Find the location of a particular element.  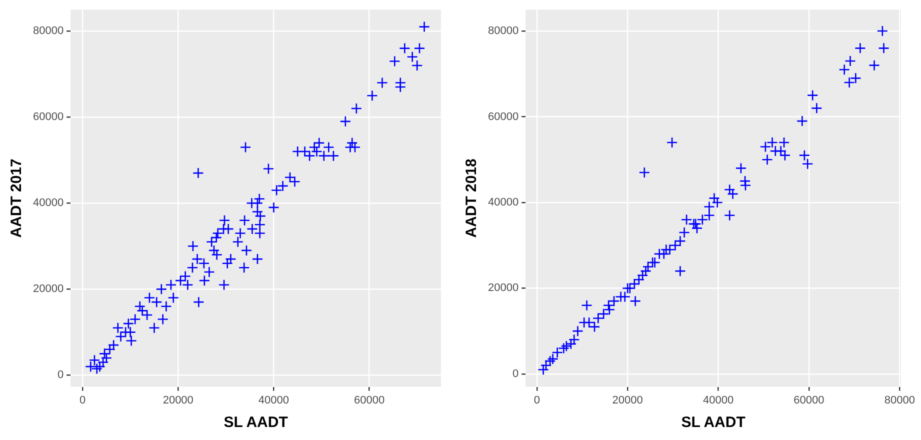

y-axis-title: AADT 2017 is located at coordinates (17, 198).